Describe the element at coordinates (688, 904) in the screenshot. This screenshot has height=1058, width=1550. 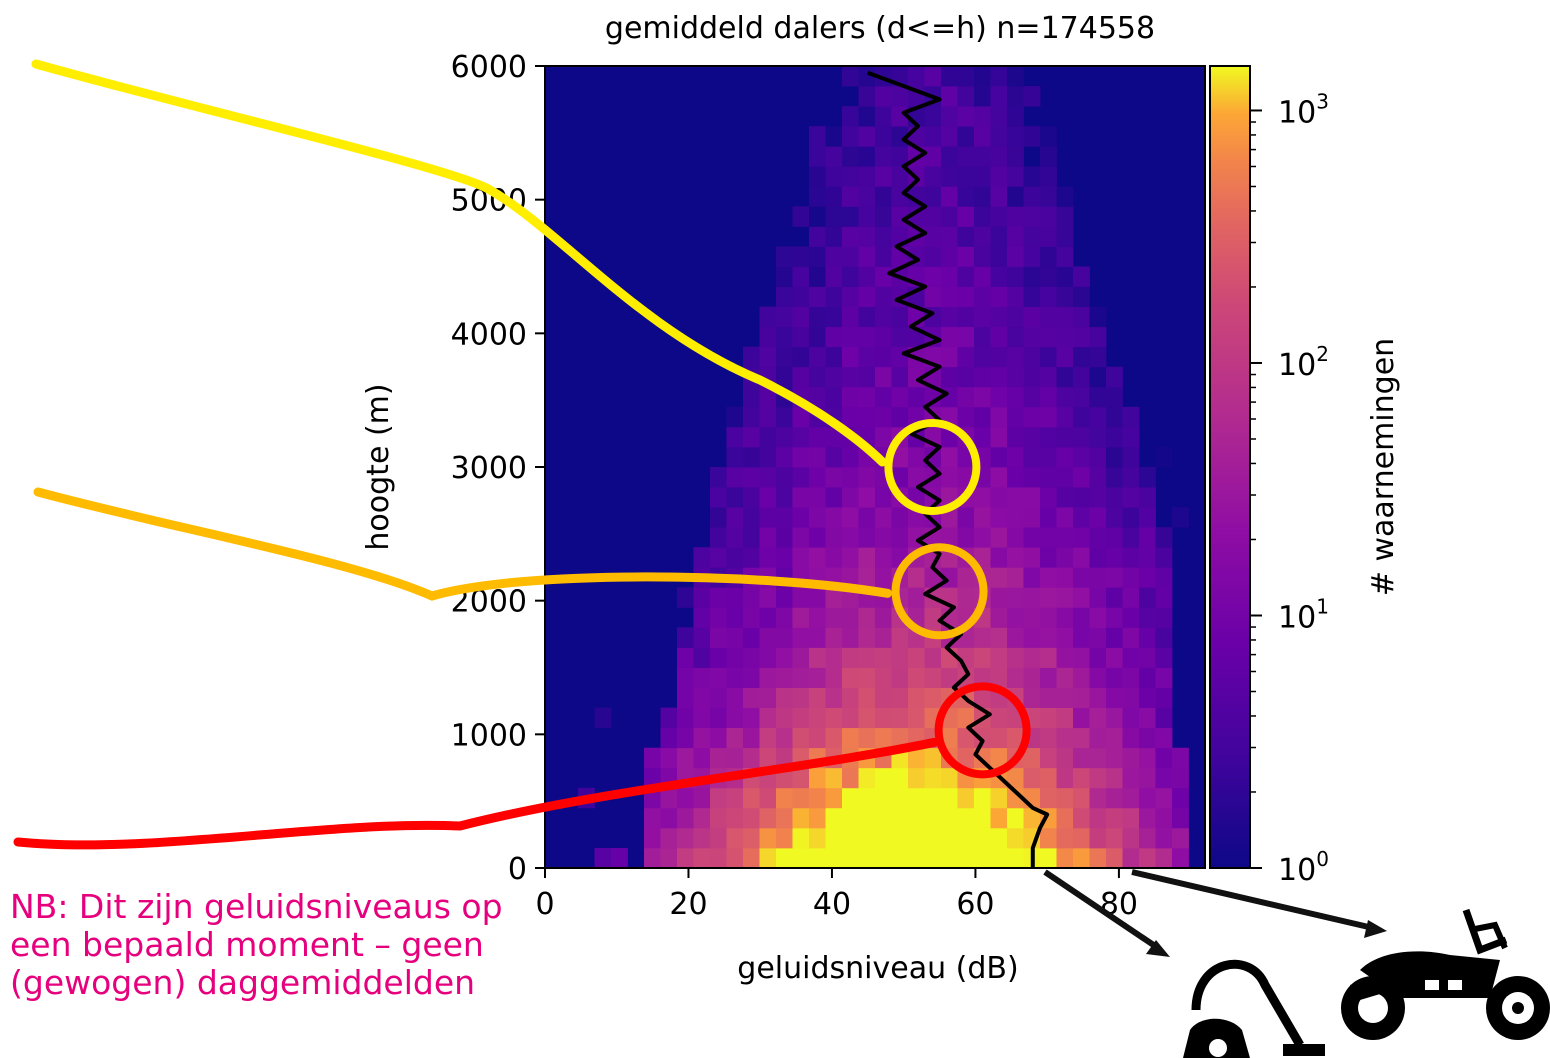
I see `x-tick-label: 20` at that location.